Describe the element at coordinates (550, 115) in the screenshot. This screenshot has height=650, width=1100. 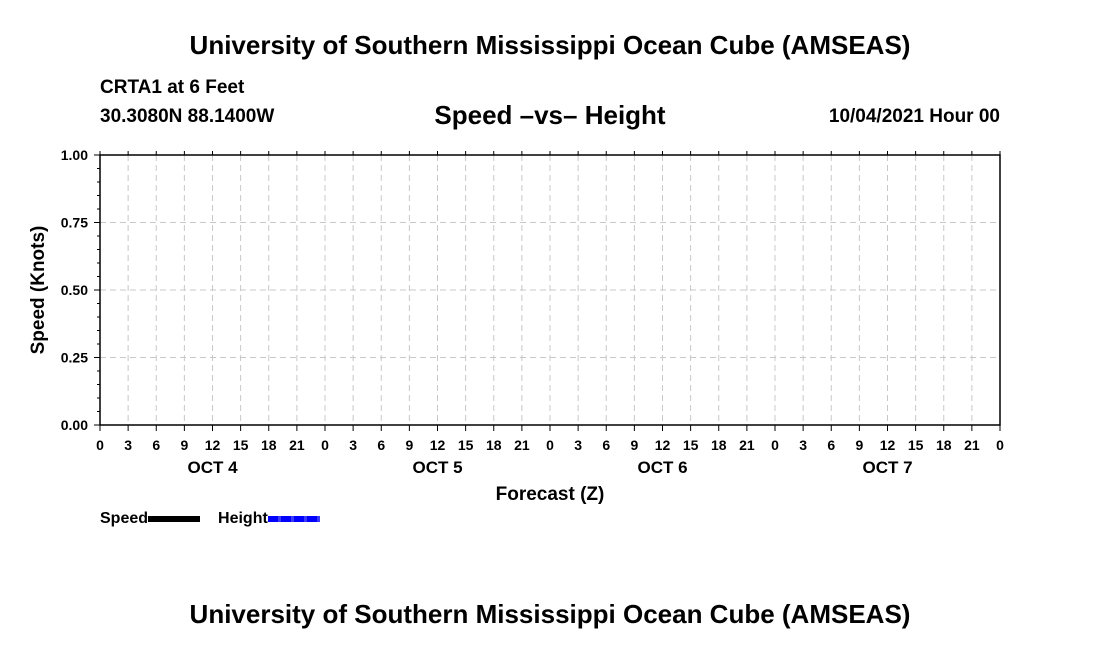
I see `chart-subtitle: Speed –vs– Height` at that location.